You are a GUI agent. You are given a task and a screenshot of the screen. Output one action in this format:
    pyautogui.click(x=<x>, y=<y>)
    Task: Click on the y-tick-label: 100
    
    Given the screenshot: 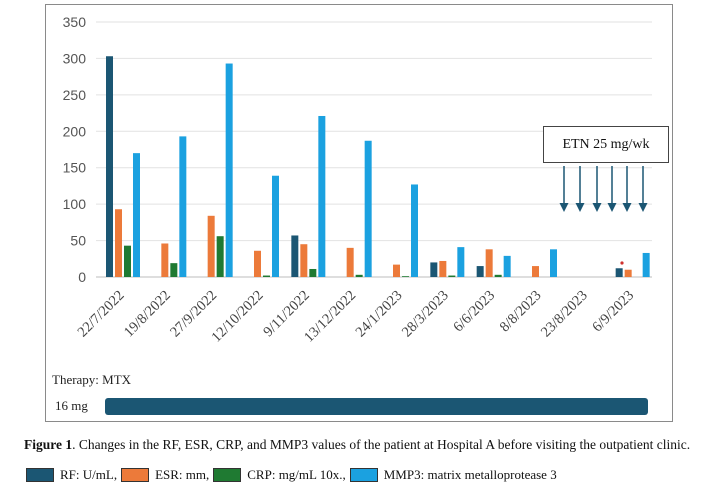 What is the action you would take?
    pyautogui.click(x=75, y=204)
    